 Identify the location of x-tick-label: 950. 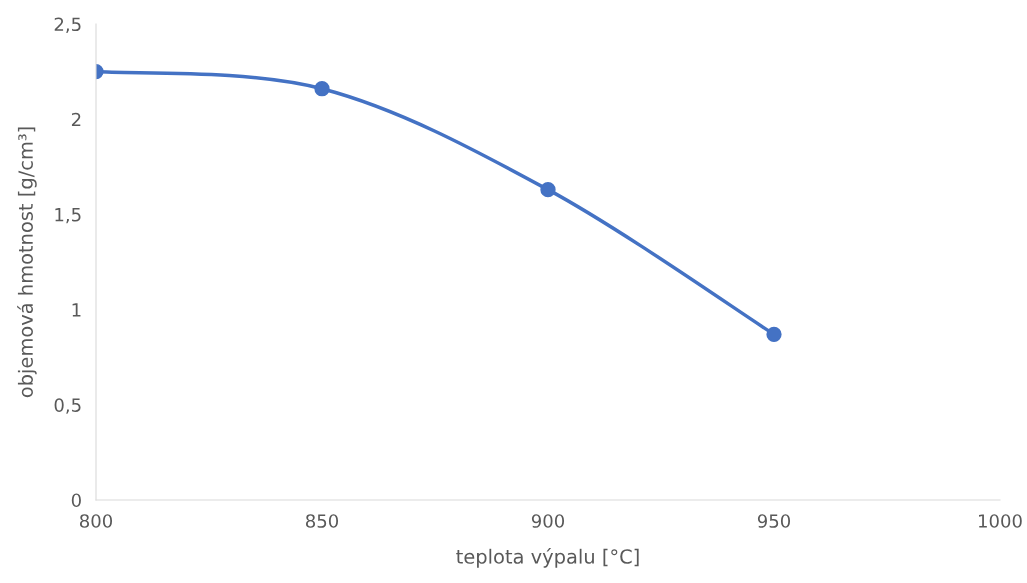
(774, 521).